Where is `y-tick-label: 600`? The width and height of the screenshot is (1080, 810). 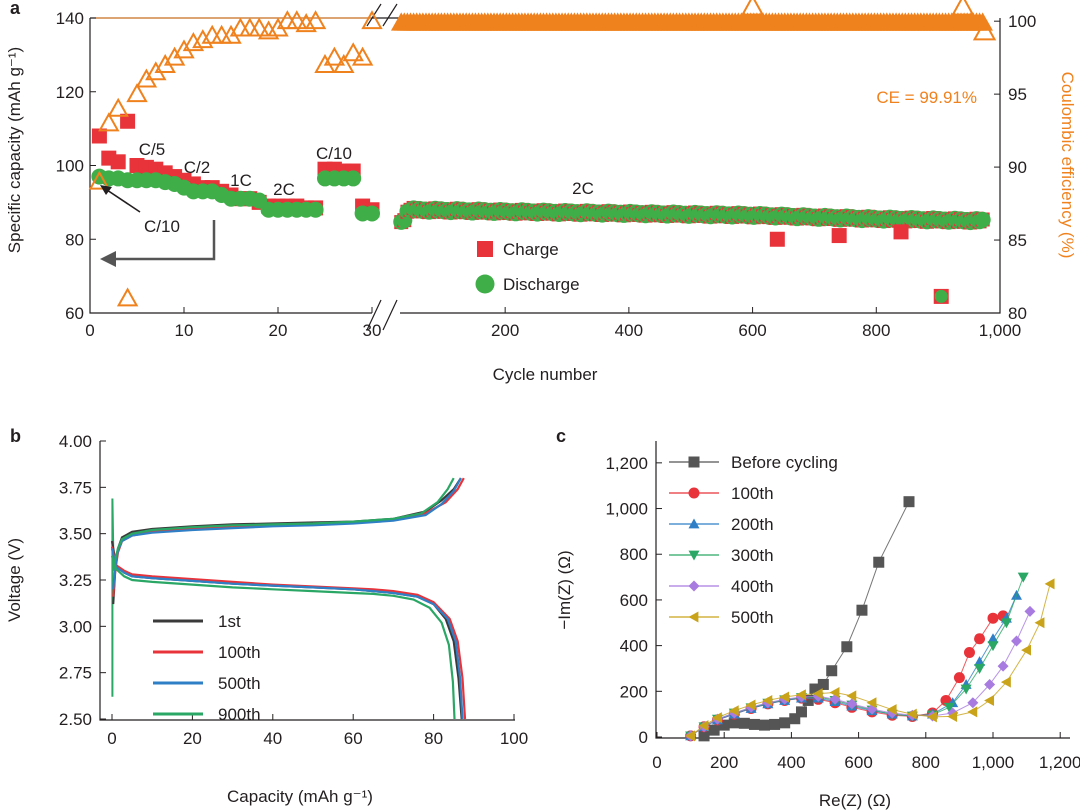 y-tick-label: 600 is located at coordinates (634, 600).